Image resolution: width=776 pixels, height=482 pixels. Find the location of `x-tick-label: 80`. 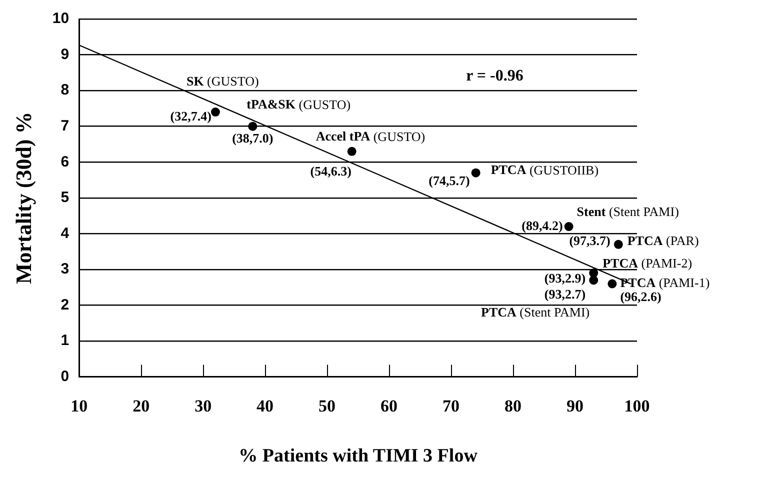

x-tick-label: 80 is located at coordinates (513, 406).